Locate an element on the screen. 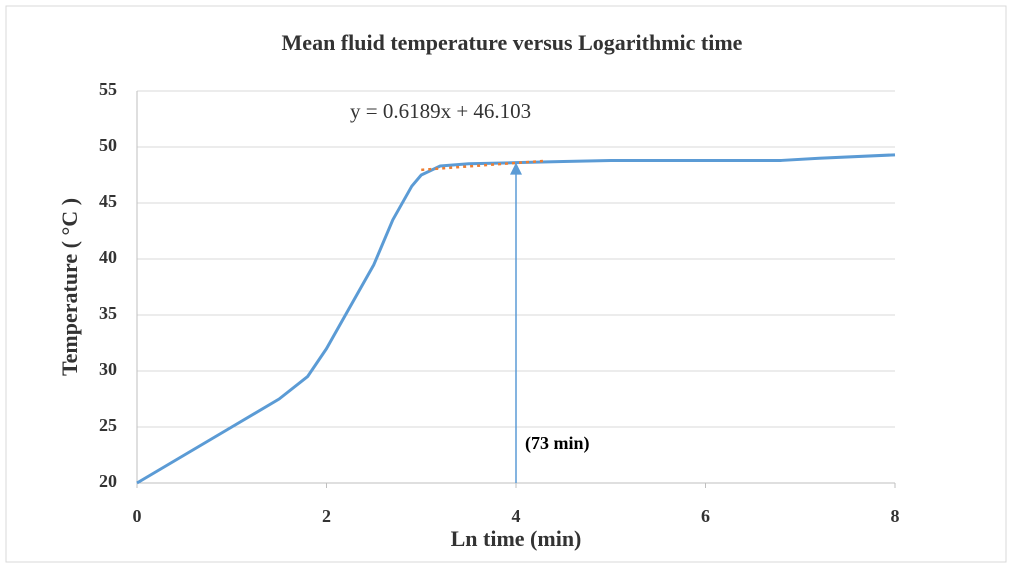  y-tick-label: 35 is located at coordinates (108, 313).